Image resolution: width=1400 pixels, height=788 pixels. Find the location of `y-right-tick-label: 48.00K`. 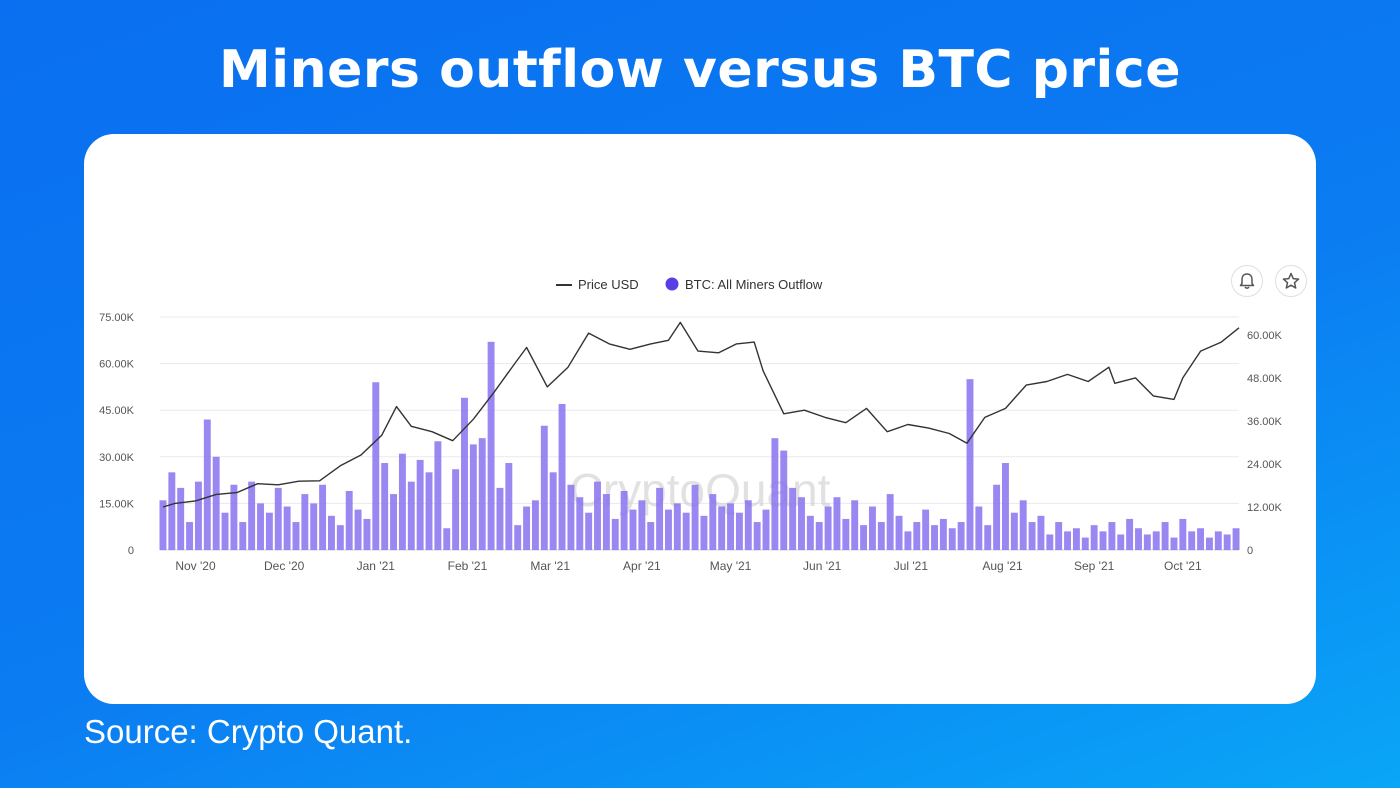

y-right-tick-label: 48.00K is located at coordinates (1265, 379).